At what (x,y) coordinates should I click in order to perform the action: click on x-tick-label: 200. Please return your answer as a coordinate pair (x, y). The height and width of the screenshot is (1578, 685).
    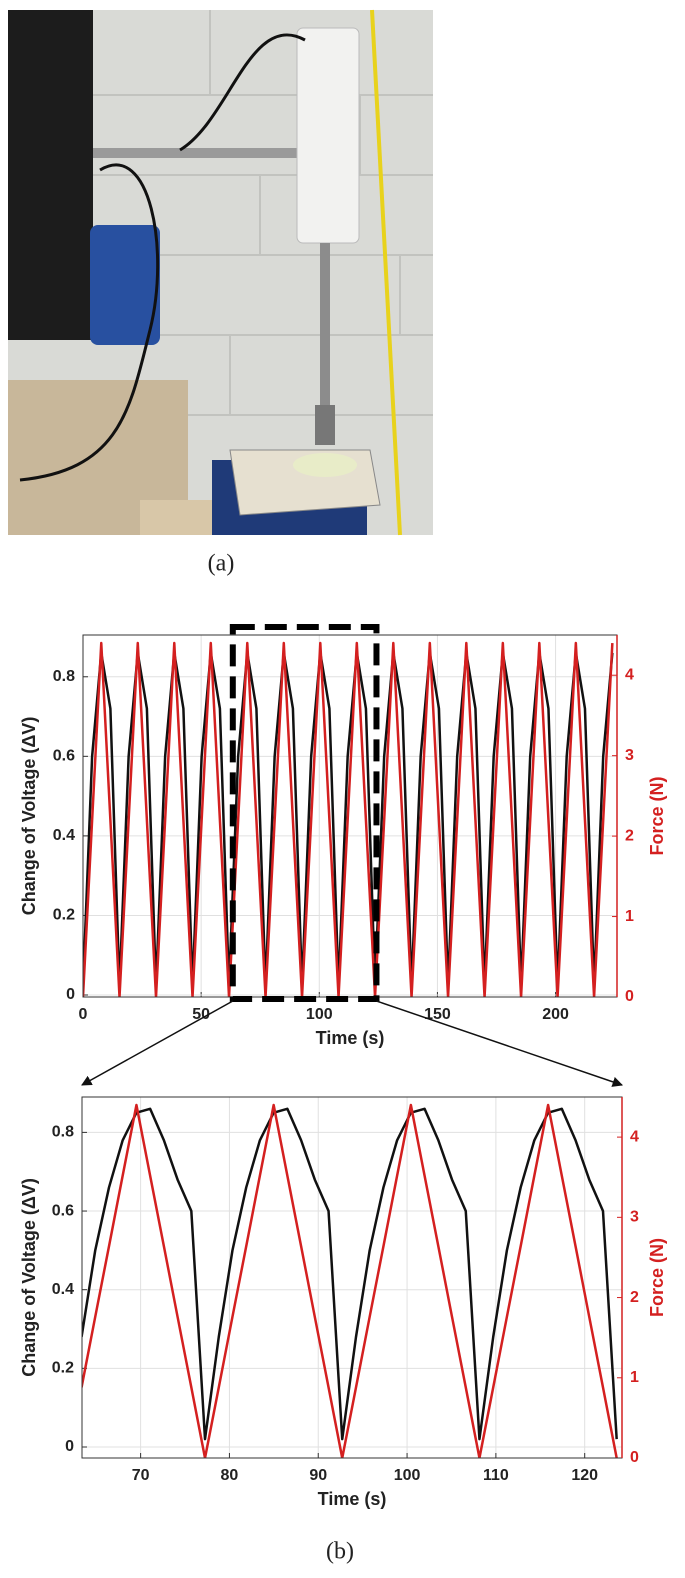
    Looking at the image, I should click on (555, 1014).